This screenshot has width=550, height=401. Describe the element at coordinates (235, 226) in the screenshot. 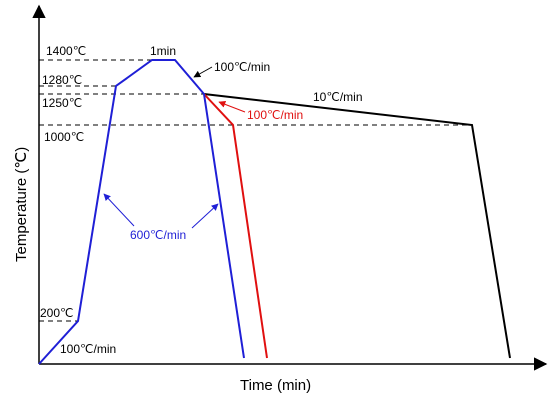

I see `red-curve` at that location.